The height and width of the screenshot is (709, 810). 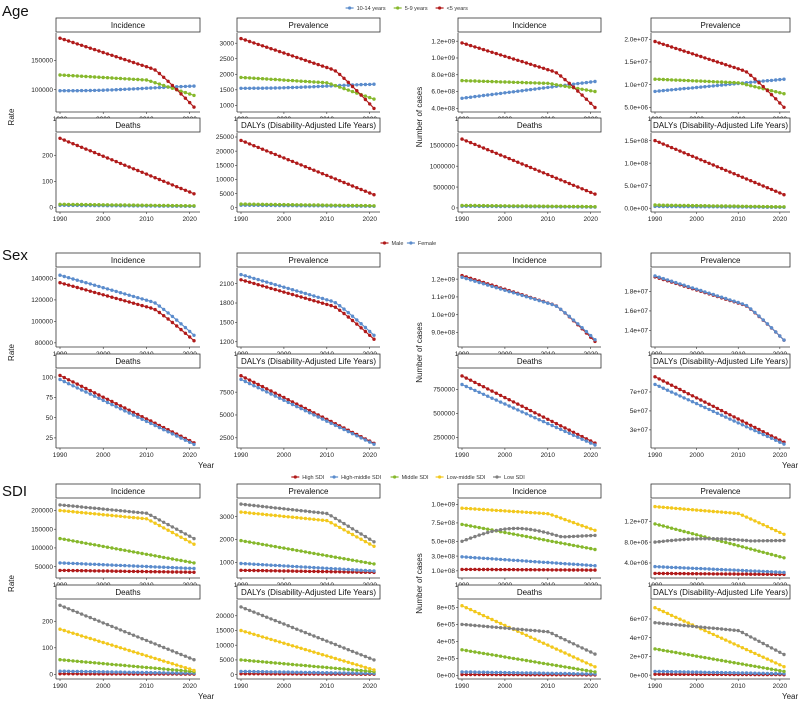 I want to click on panel-title: Prevalence, so click(x=308, y=260).